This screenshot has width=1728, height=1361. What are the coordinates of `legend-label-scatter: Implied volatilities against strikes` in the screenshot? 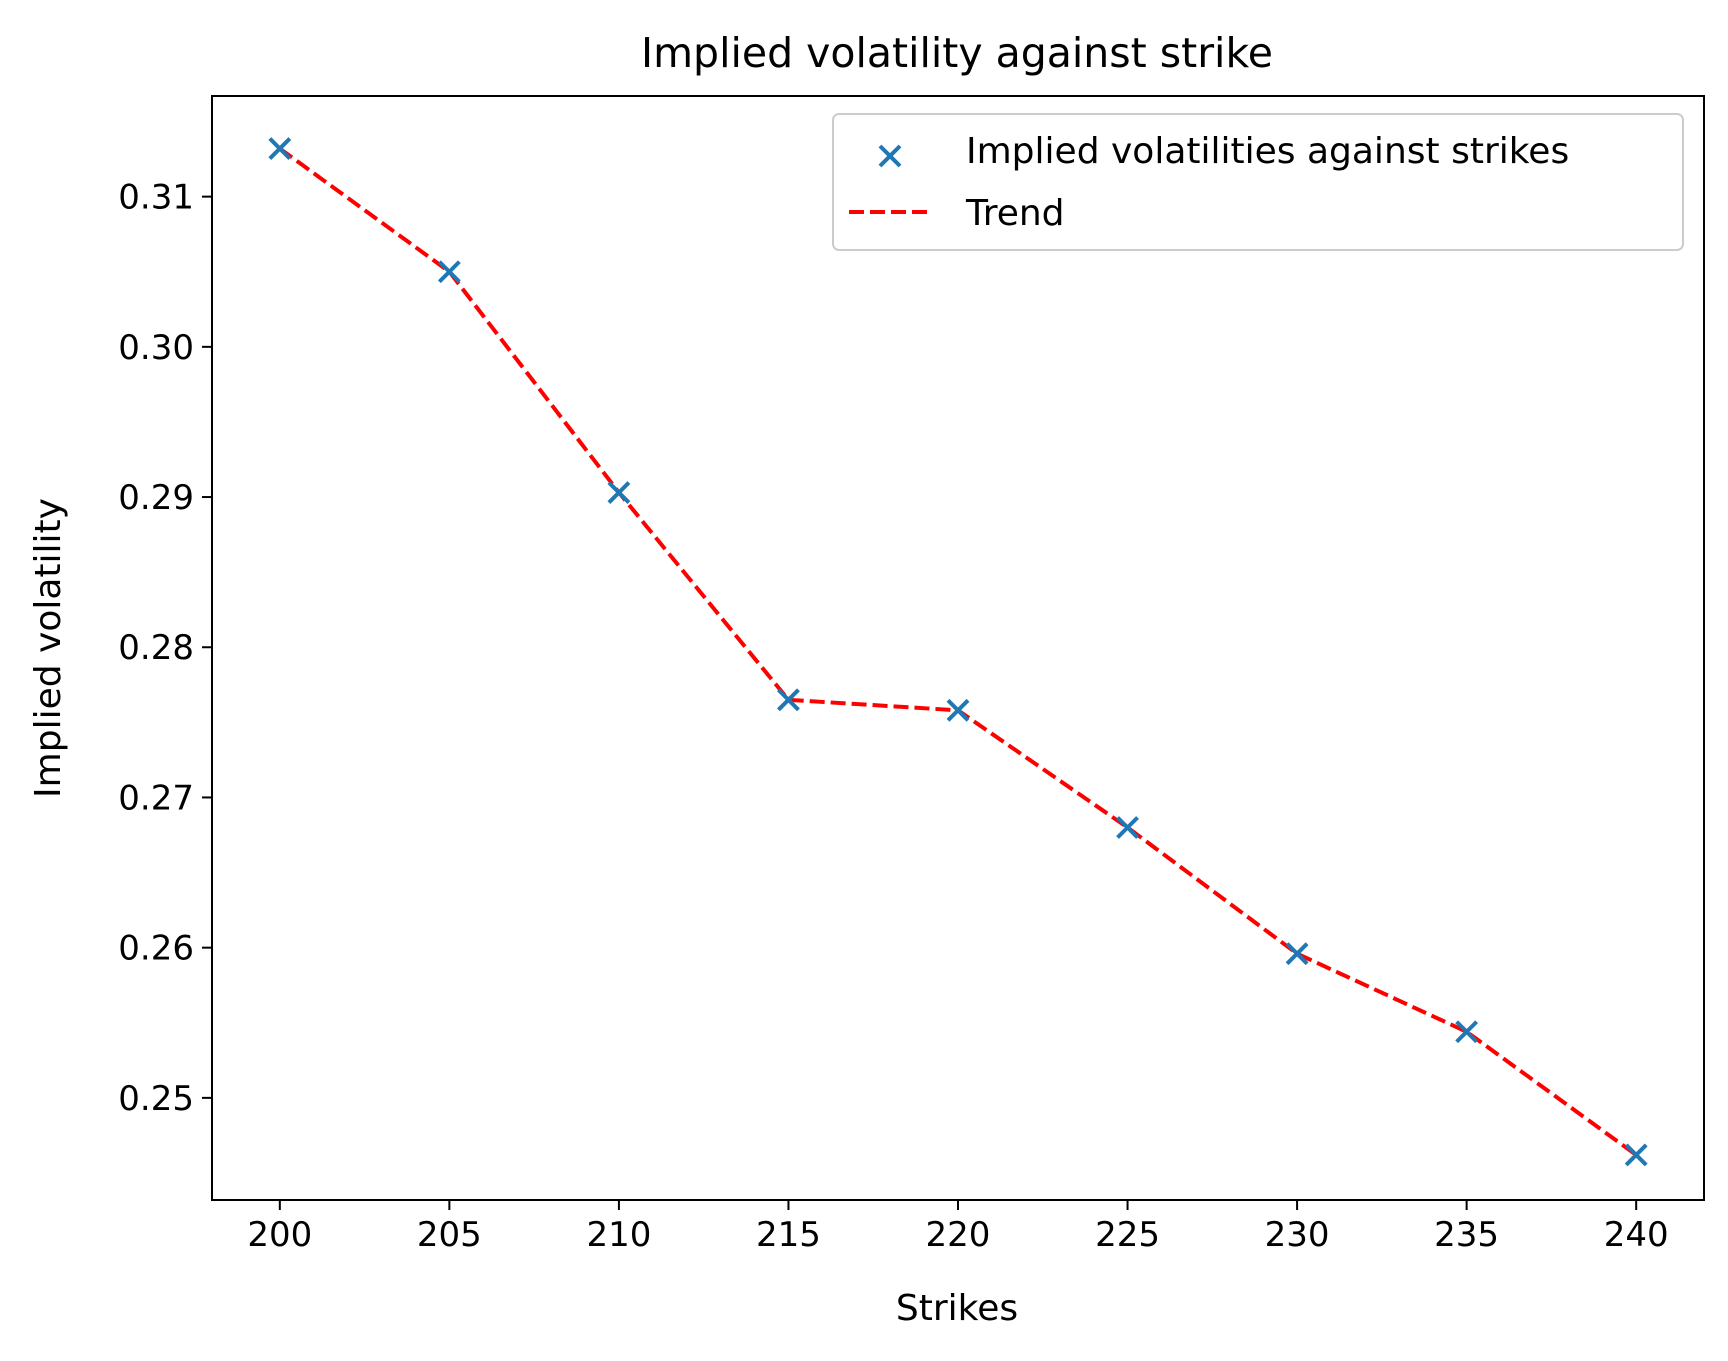 It's located at (1267, 151).